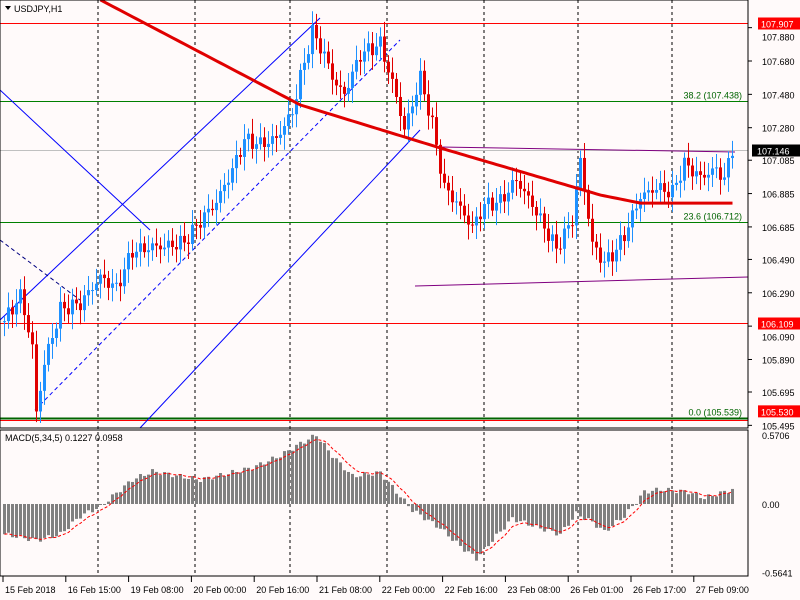 The image size is (800, 600). I want to click on price-level-badge-text: 105.530, so click(777, 412).